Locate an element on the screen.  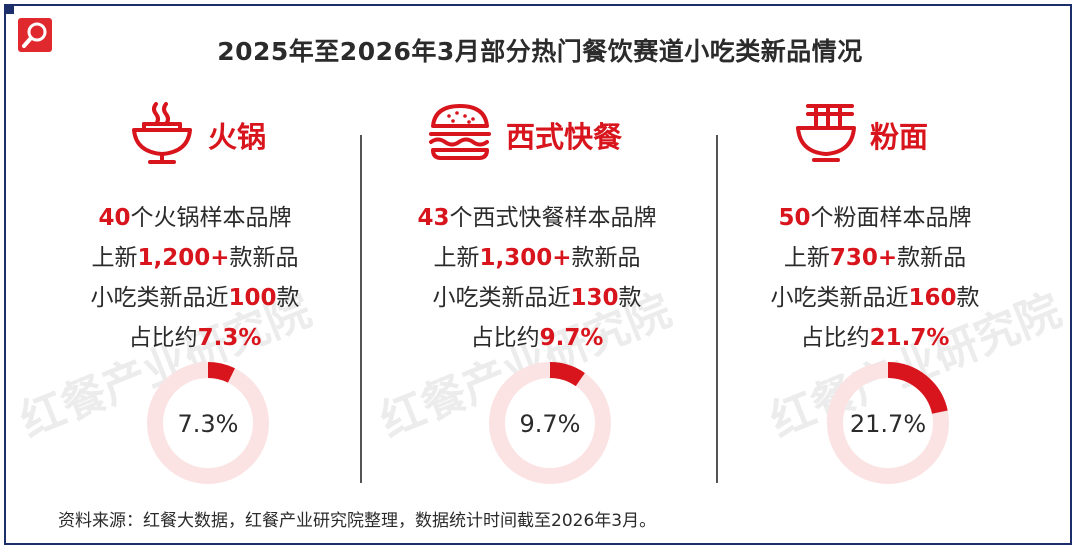
share-value: 7.3% is located at coordinates (229, 338).